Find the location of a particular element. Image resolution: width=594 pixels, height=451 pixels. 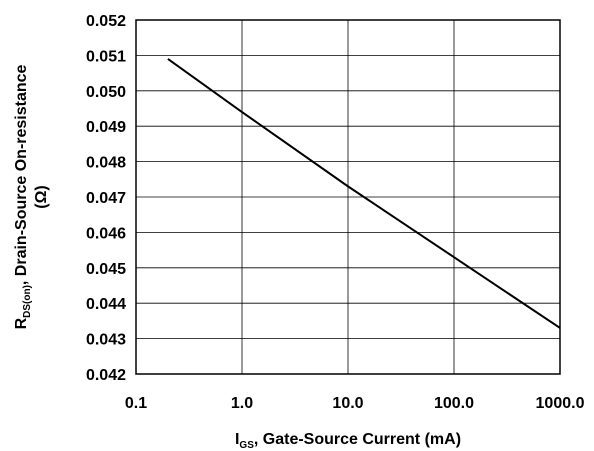

x-axis-title: IGS, Gate-Source Current (mA) is located at coordinates (348, 441).